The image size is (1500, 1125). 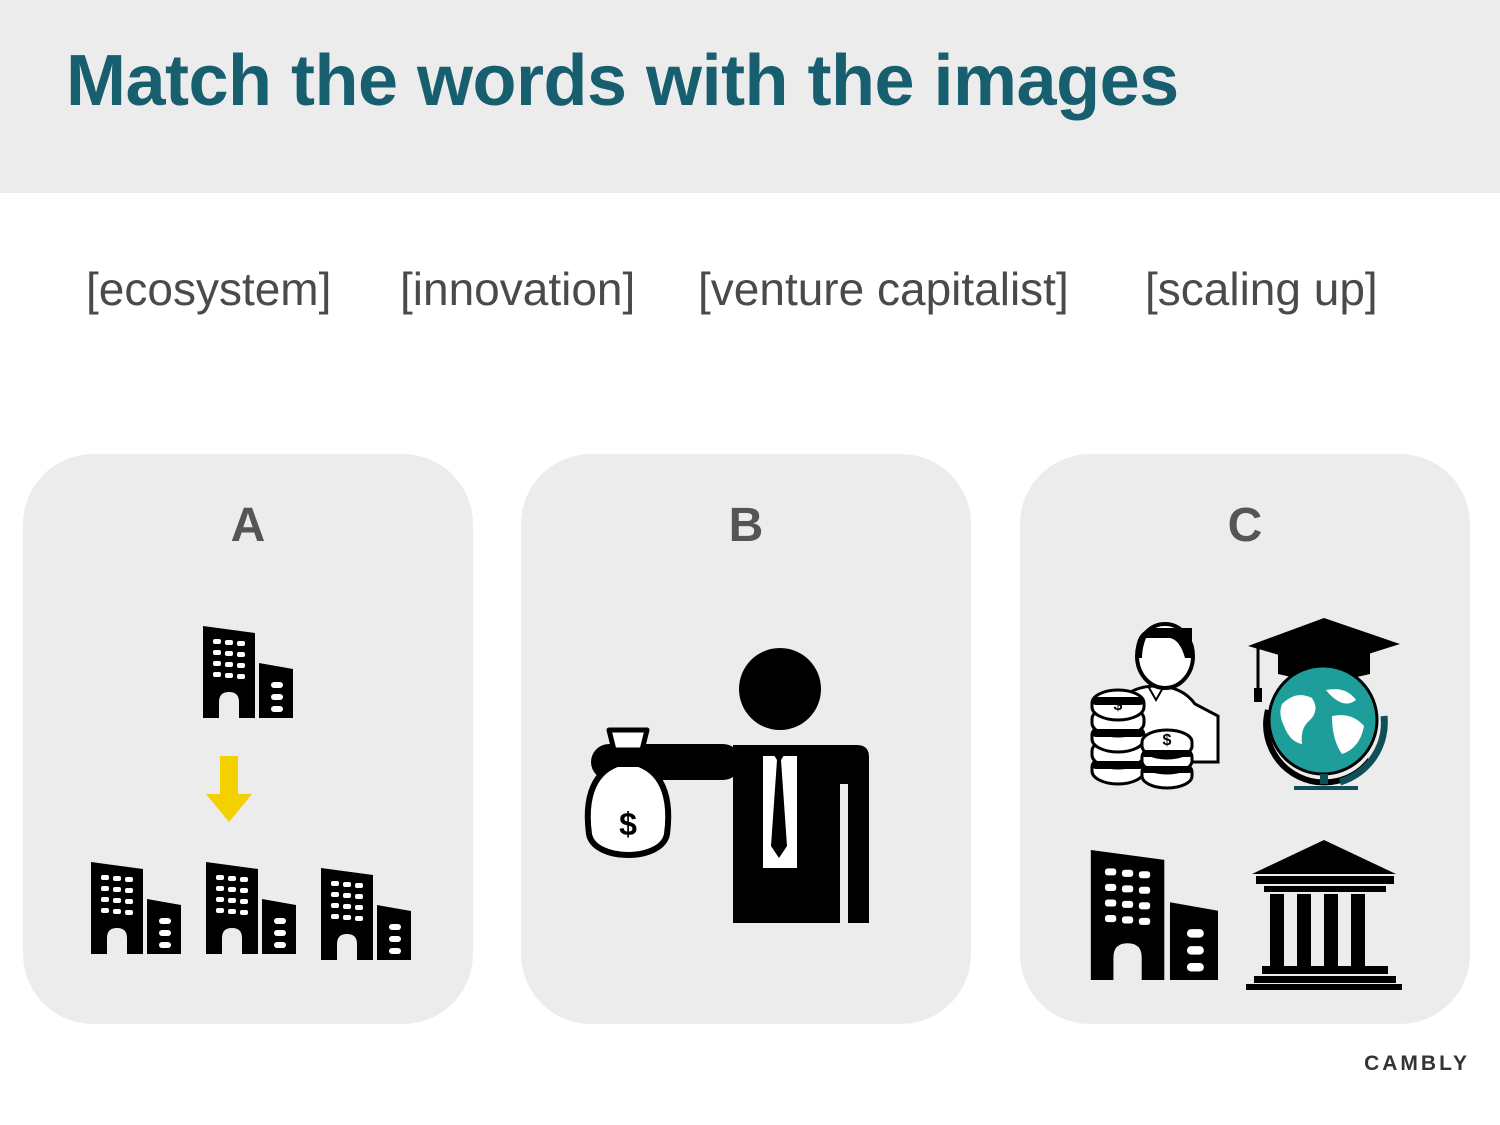 I want to click on down-arrow-icon, so click(x=229, y=789).